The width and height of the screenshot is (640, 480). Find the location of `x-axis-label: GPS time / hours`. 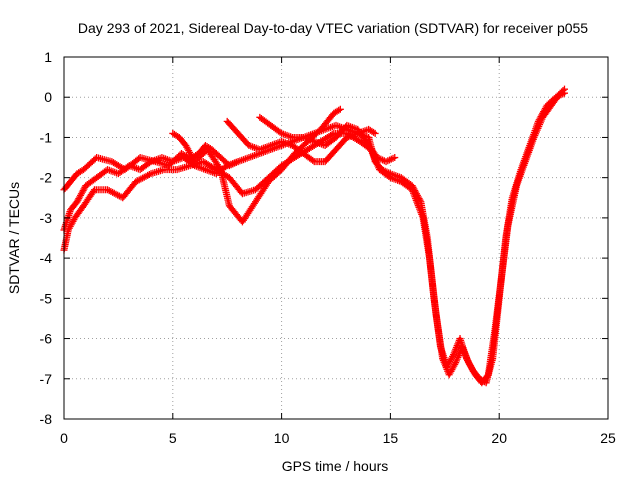

x-axis-label: GPS time / hours is located at coordinates (335, 466).